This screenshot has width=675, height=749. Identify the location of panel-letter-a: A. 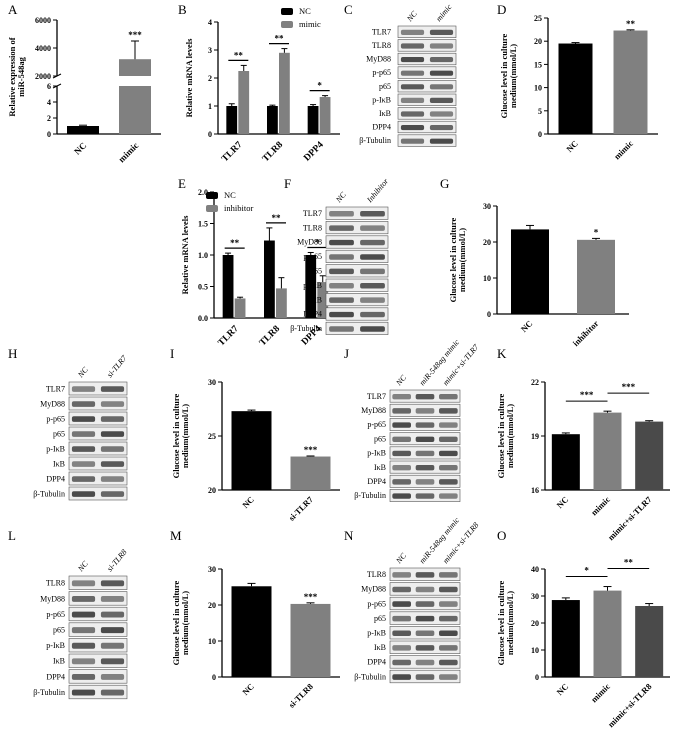
(13, 9).